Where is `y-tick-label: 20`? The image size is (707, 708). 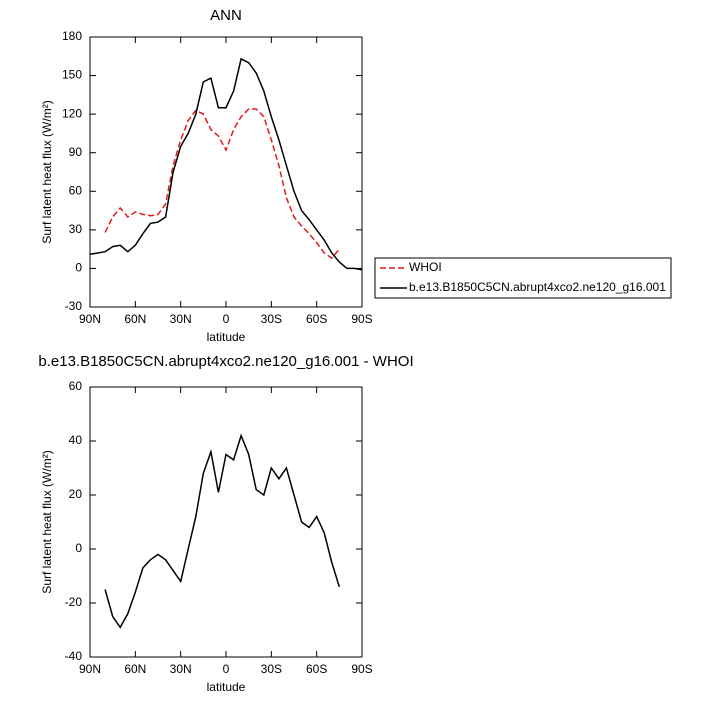
y-tick-label: 20 is located at coordinates (76, 494).